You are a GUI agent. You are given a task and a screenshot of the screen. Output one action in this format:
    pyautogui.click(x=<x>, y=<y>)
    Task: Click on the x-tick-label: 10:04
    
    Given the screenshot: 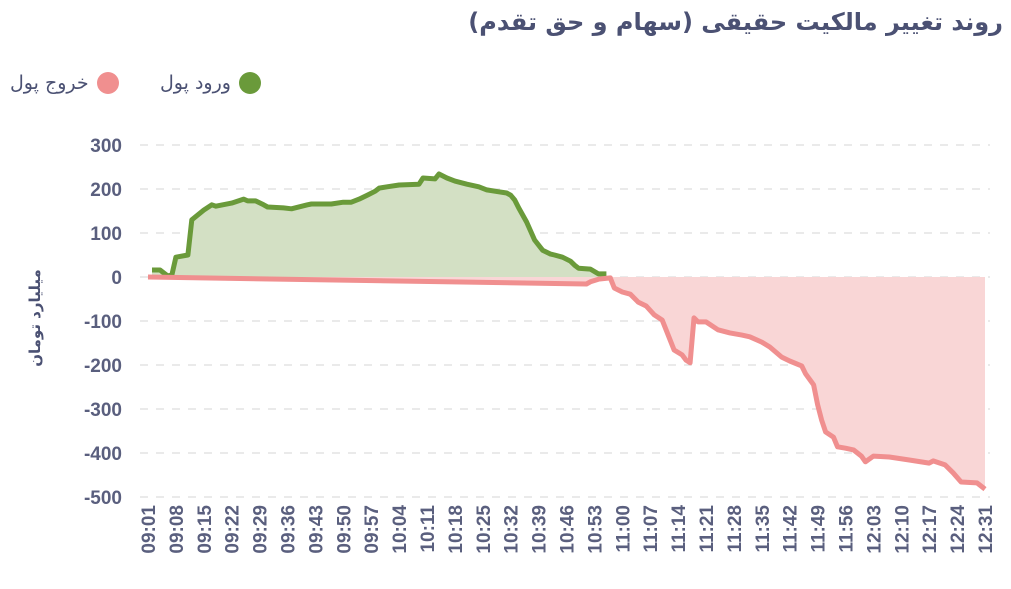 What is the action you would take?
    pyautogui.click(x=400, y=529)
    